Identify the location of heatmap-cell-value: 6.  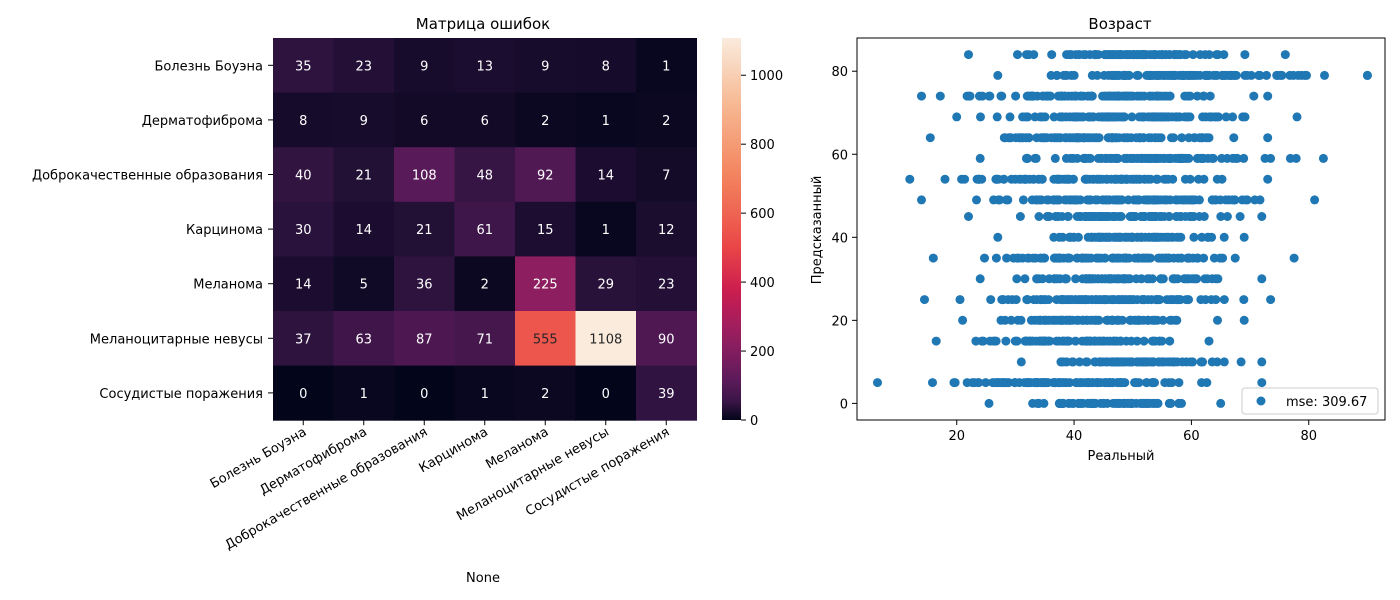
(485, 121).